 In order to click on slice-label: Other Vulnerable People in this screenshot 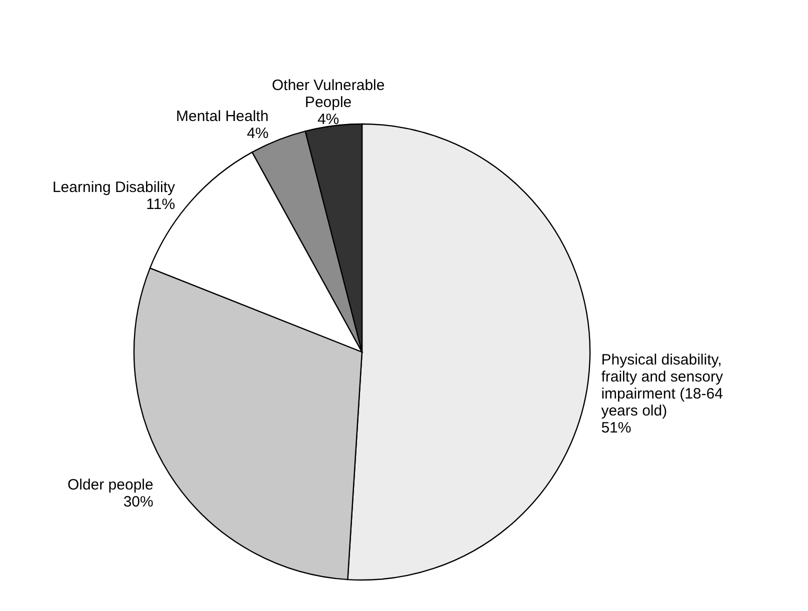, I will do `click(328, 94)`.